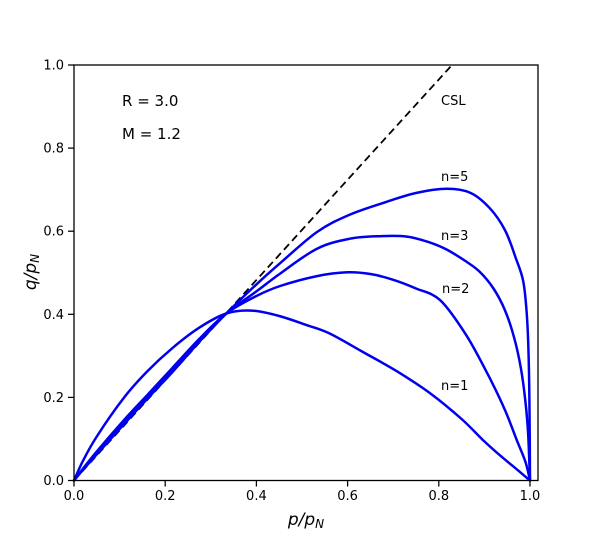 The height and width of the screenshot is (540, 600). Describe the element at coordinates (165, 496) in the screenshot. I see `x-tick-label: 0.2` at that location.